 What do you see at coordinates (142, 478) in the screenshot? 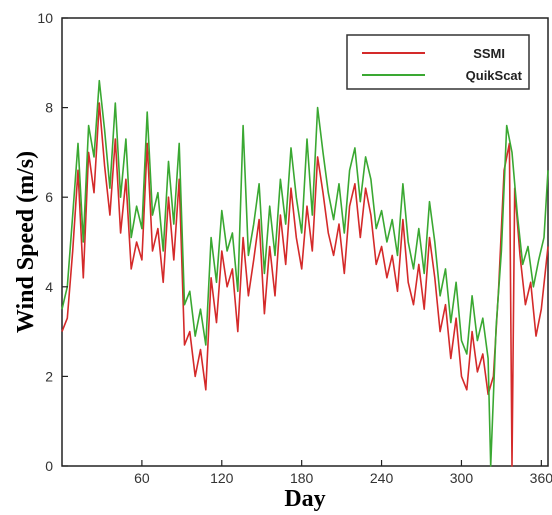
I see `x-tick-label-60: 60` at bounding box center [142, 478].